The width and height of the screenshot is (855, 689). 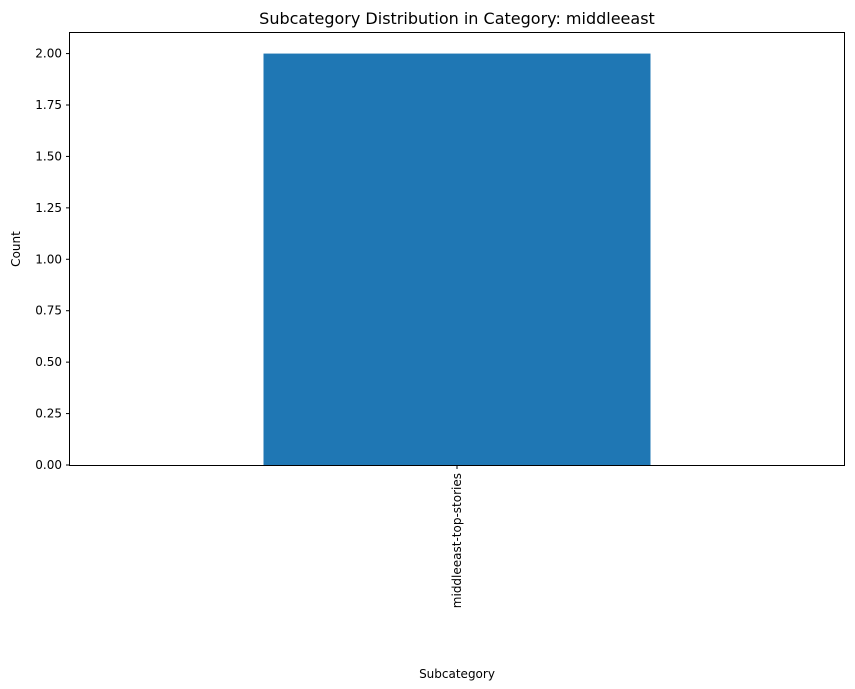 I want to click on y-tick-label: 1.75, so click(x=48, y=105).